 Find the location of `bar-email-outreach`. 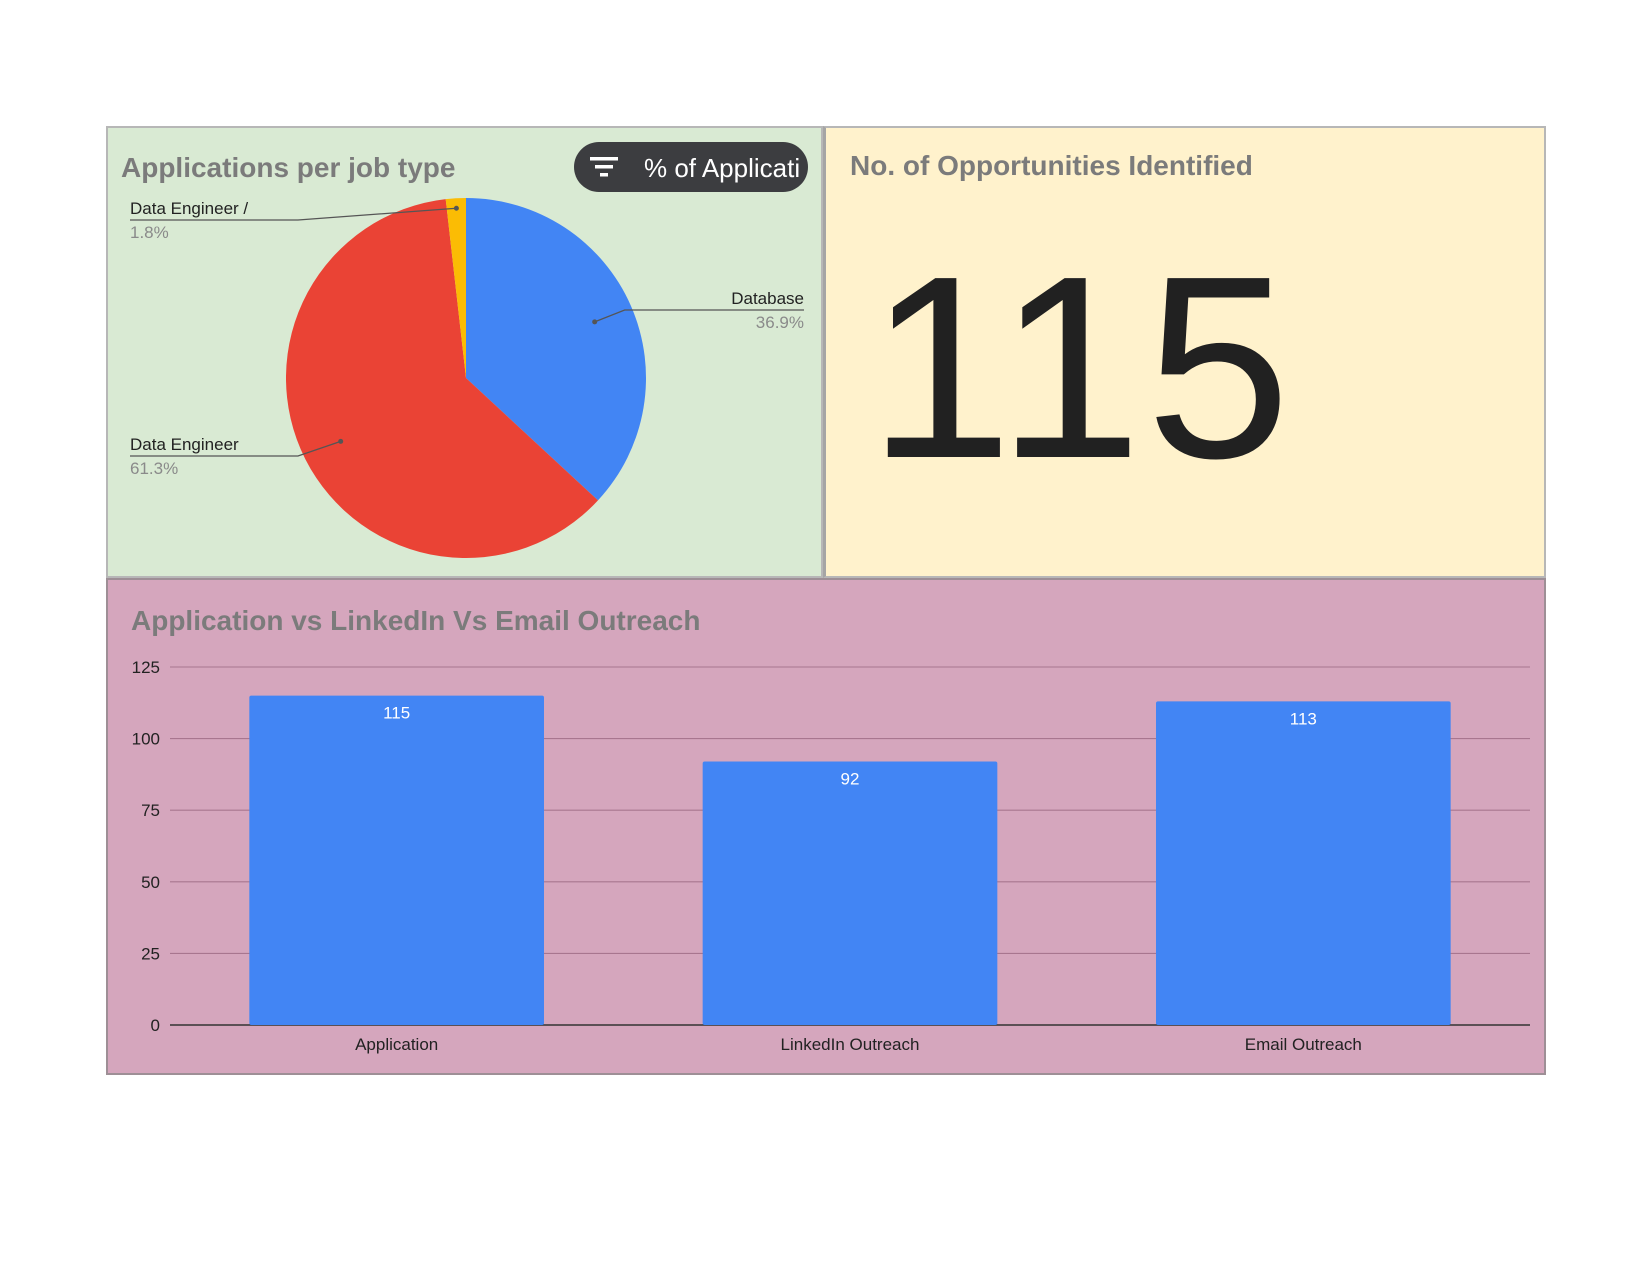

bar-email-outreach is located at coordinates (1303, 863).